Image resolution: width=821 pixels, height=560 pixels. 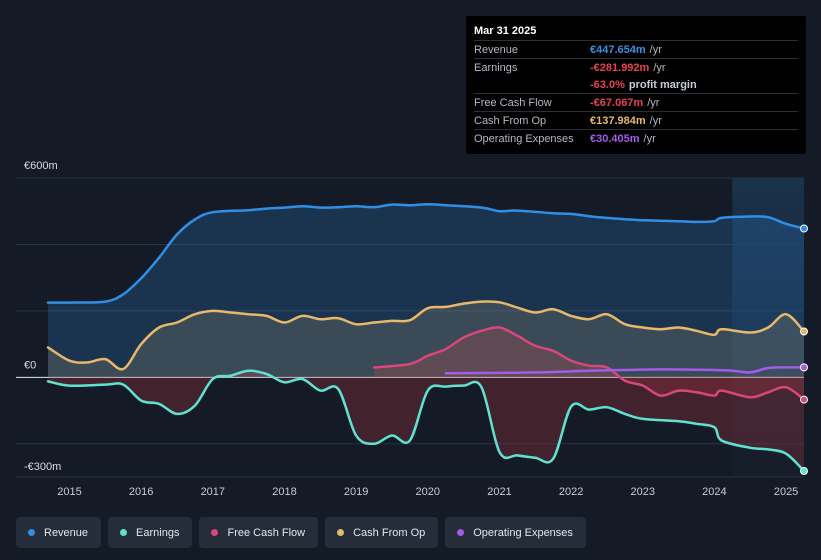 I want to click on cash-from-op-line, so click(x=426, y=335).